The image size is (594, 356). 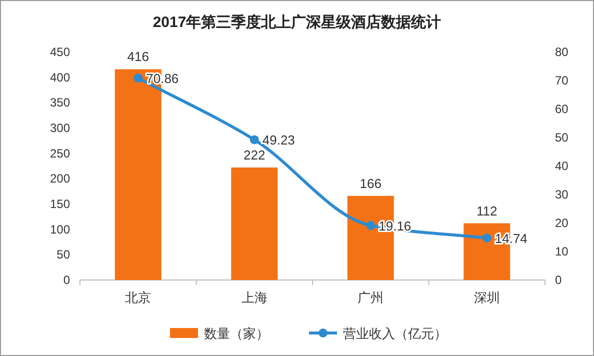 What do you see at coordinates (395, 226) in the screenshot?
I see `data-label: 19.16` at bounding box center [395, 226].